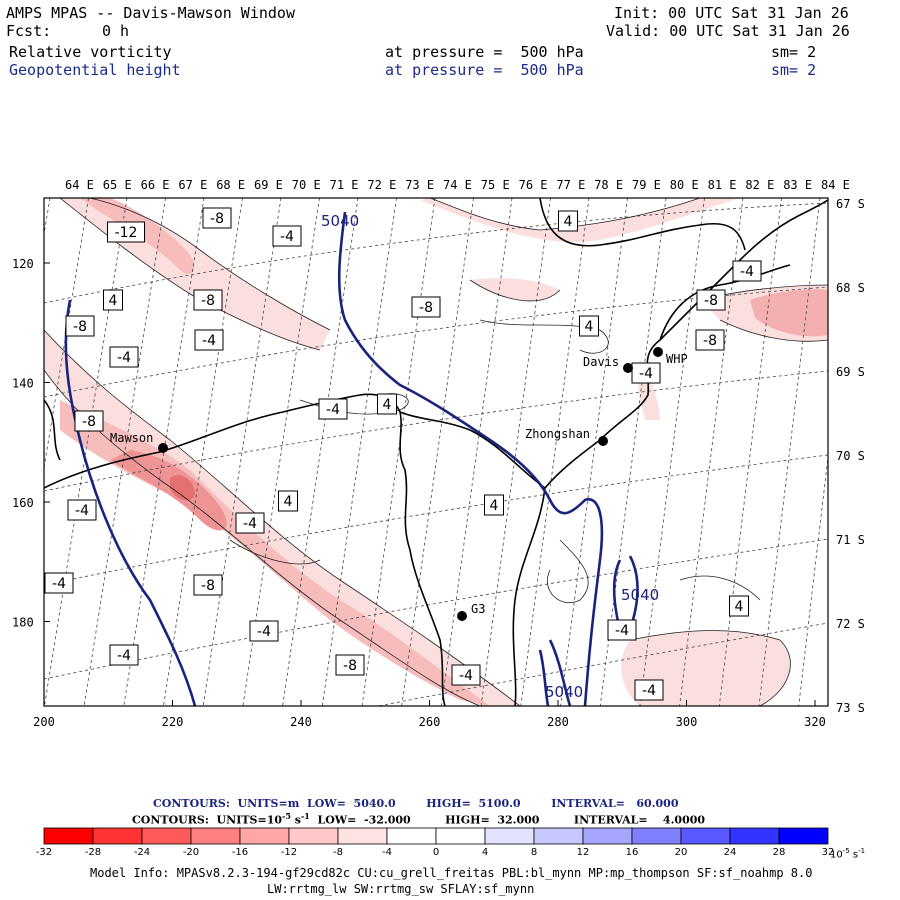  What do you see at coordinates (681, 852) in the screenshot?
I see `colorbar-tick-label: 20` at bounding box center [681, 852].